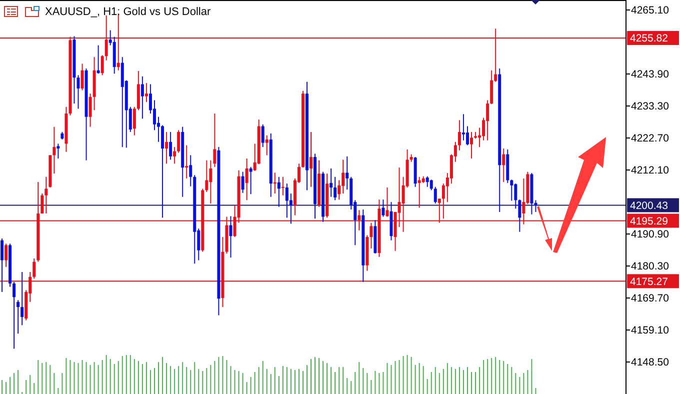 The image size is (680, 394). Describe the element at coordinates (650, 266) in the screenshot. I see `y-tick-label: 4180.30` at that location.